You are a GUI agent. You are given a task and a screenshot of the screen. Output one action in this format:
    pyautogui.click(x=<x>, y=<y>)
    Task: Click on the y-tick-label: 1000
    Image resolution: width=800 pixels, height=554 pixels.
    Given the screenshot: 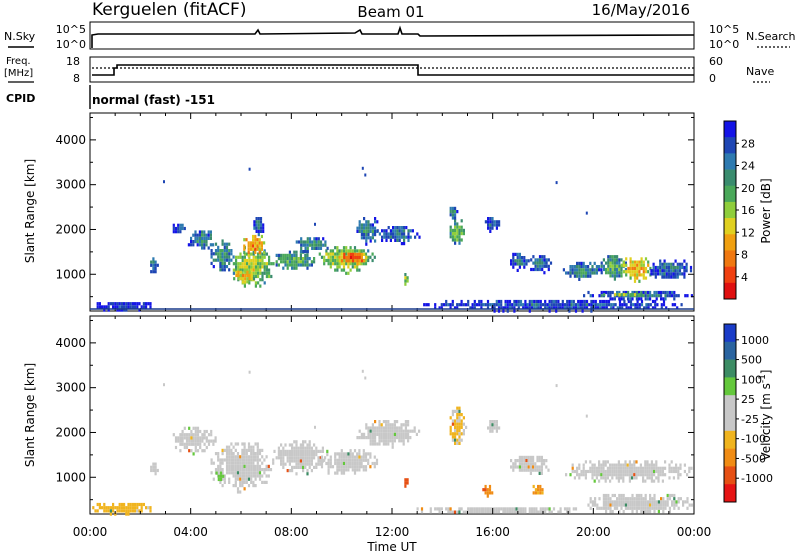 What is the action you would take?
    pyautogui.click(x=70, y=274)
    